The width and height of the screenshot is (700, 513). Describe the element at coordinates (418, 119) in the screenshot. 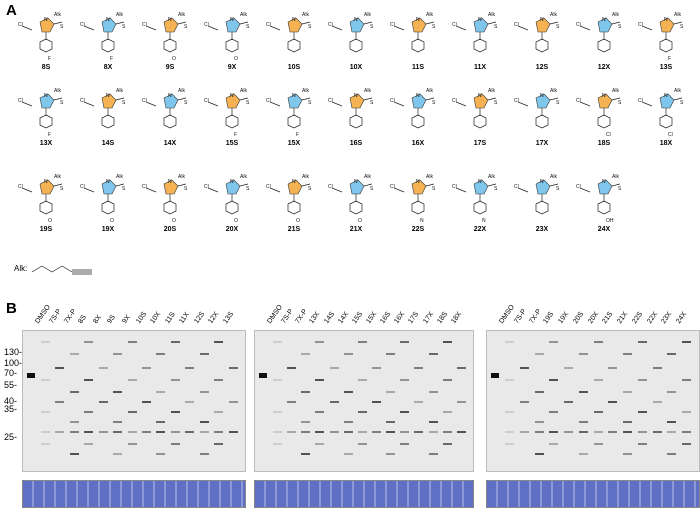

I see `compound-structure-16X: Cl N S Alk 16X` at that location.